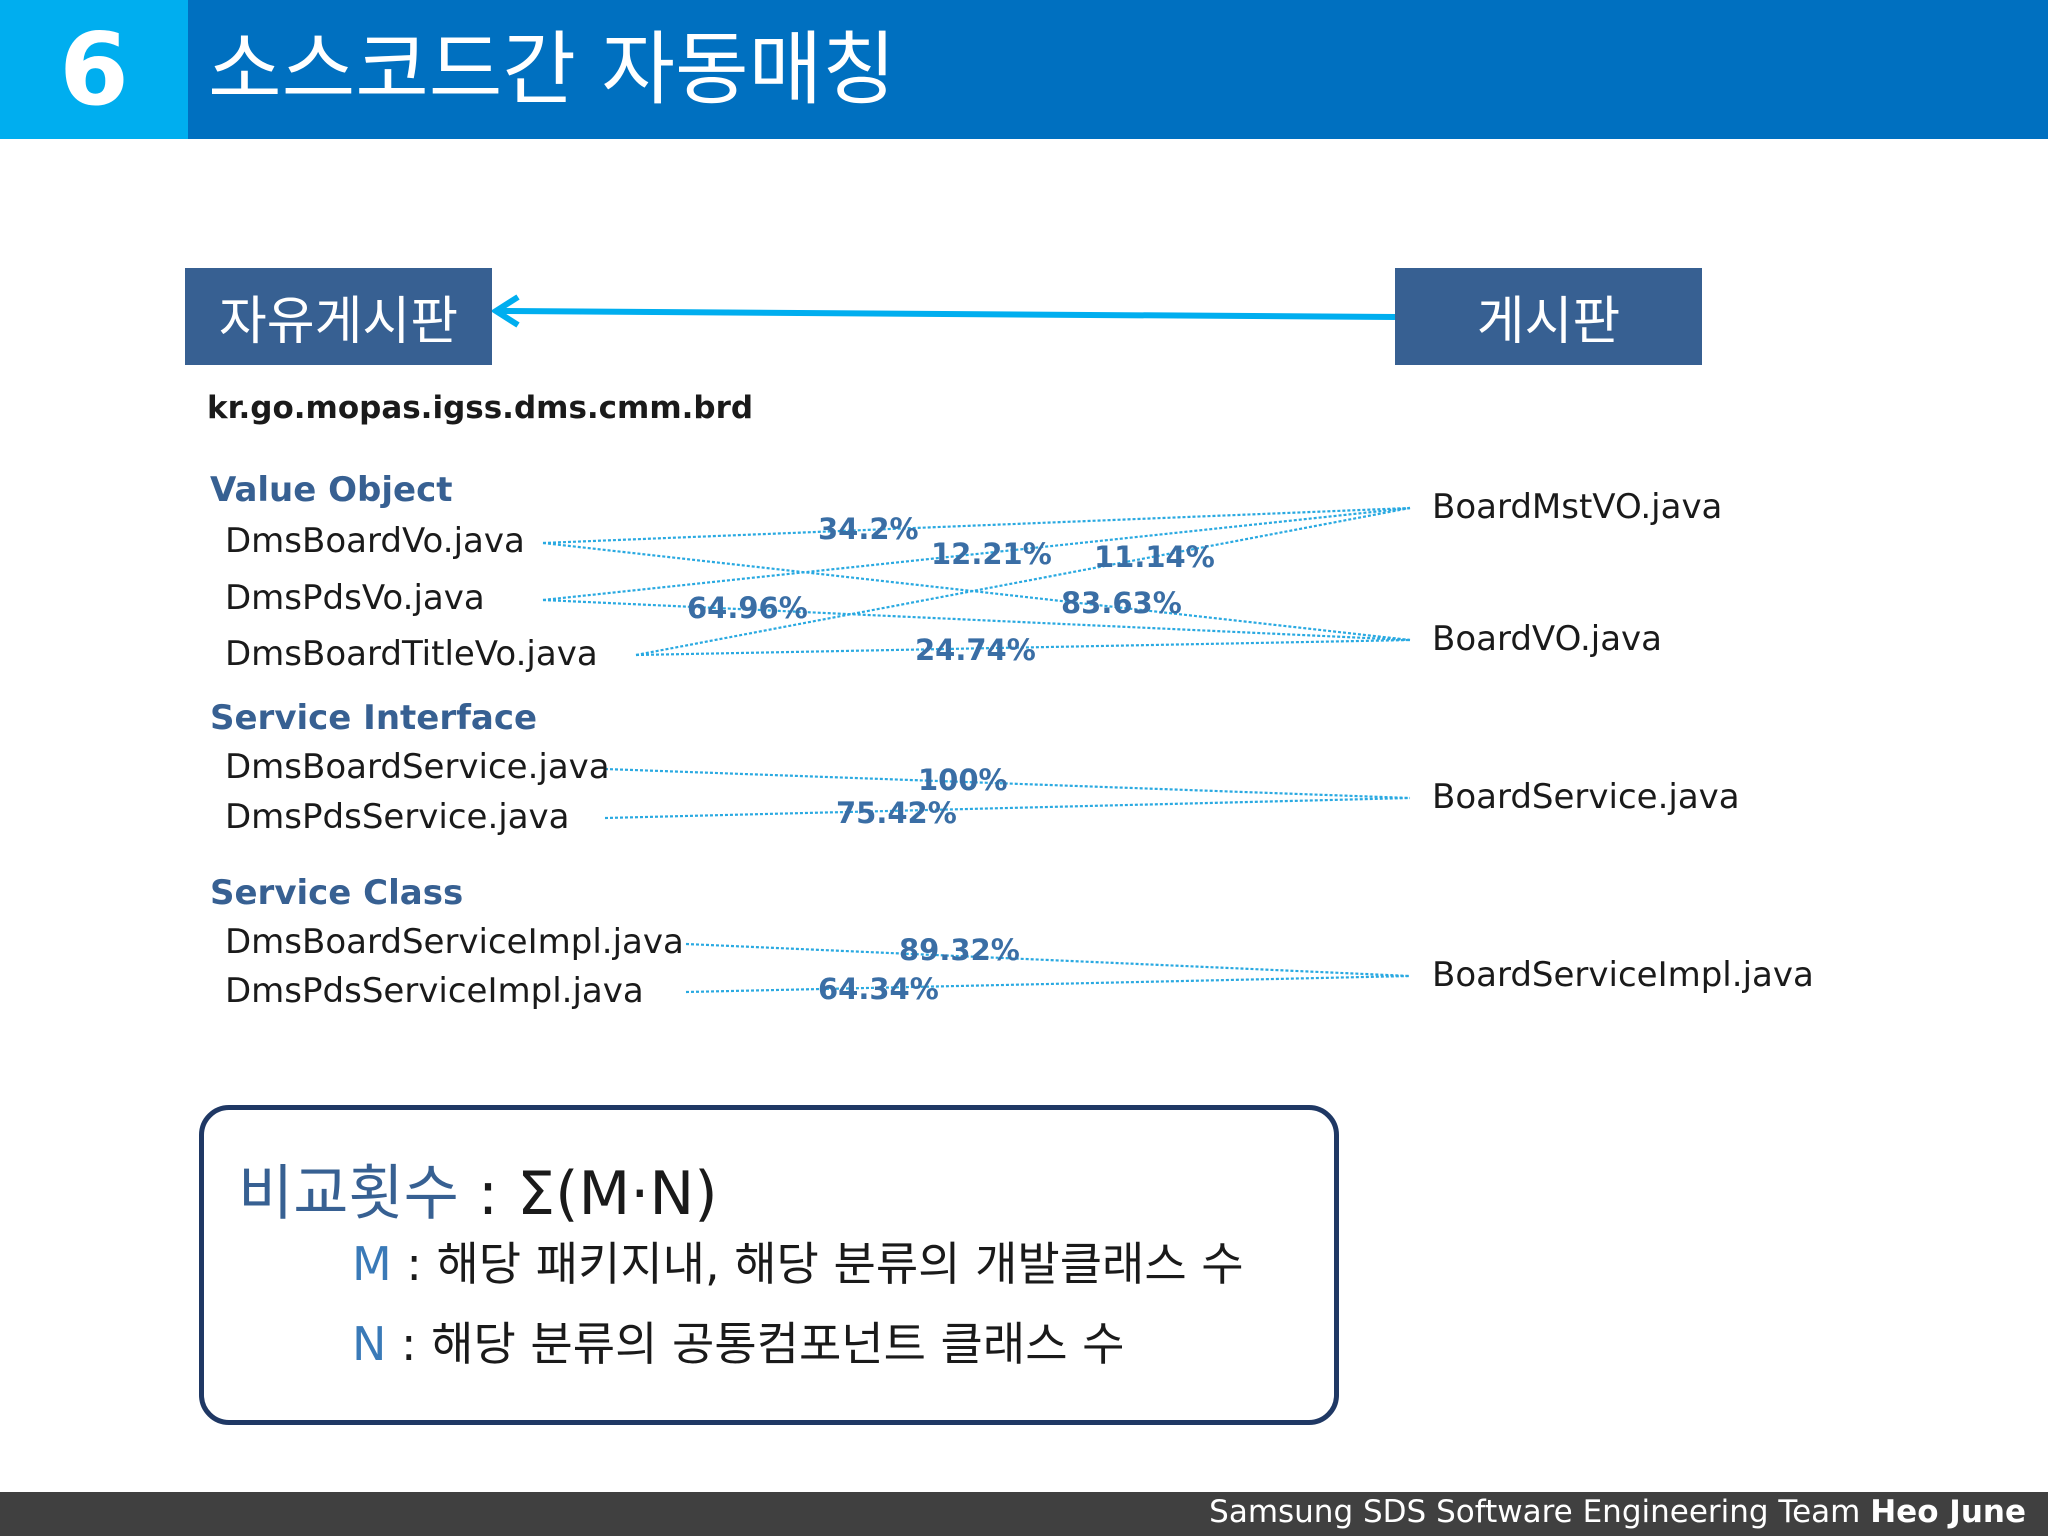  Describe the element at coordinates (417, 767) in the screenshot. I see `left-file-dms-board-service: DmsBoardService.java` at that location.